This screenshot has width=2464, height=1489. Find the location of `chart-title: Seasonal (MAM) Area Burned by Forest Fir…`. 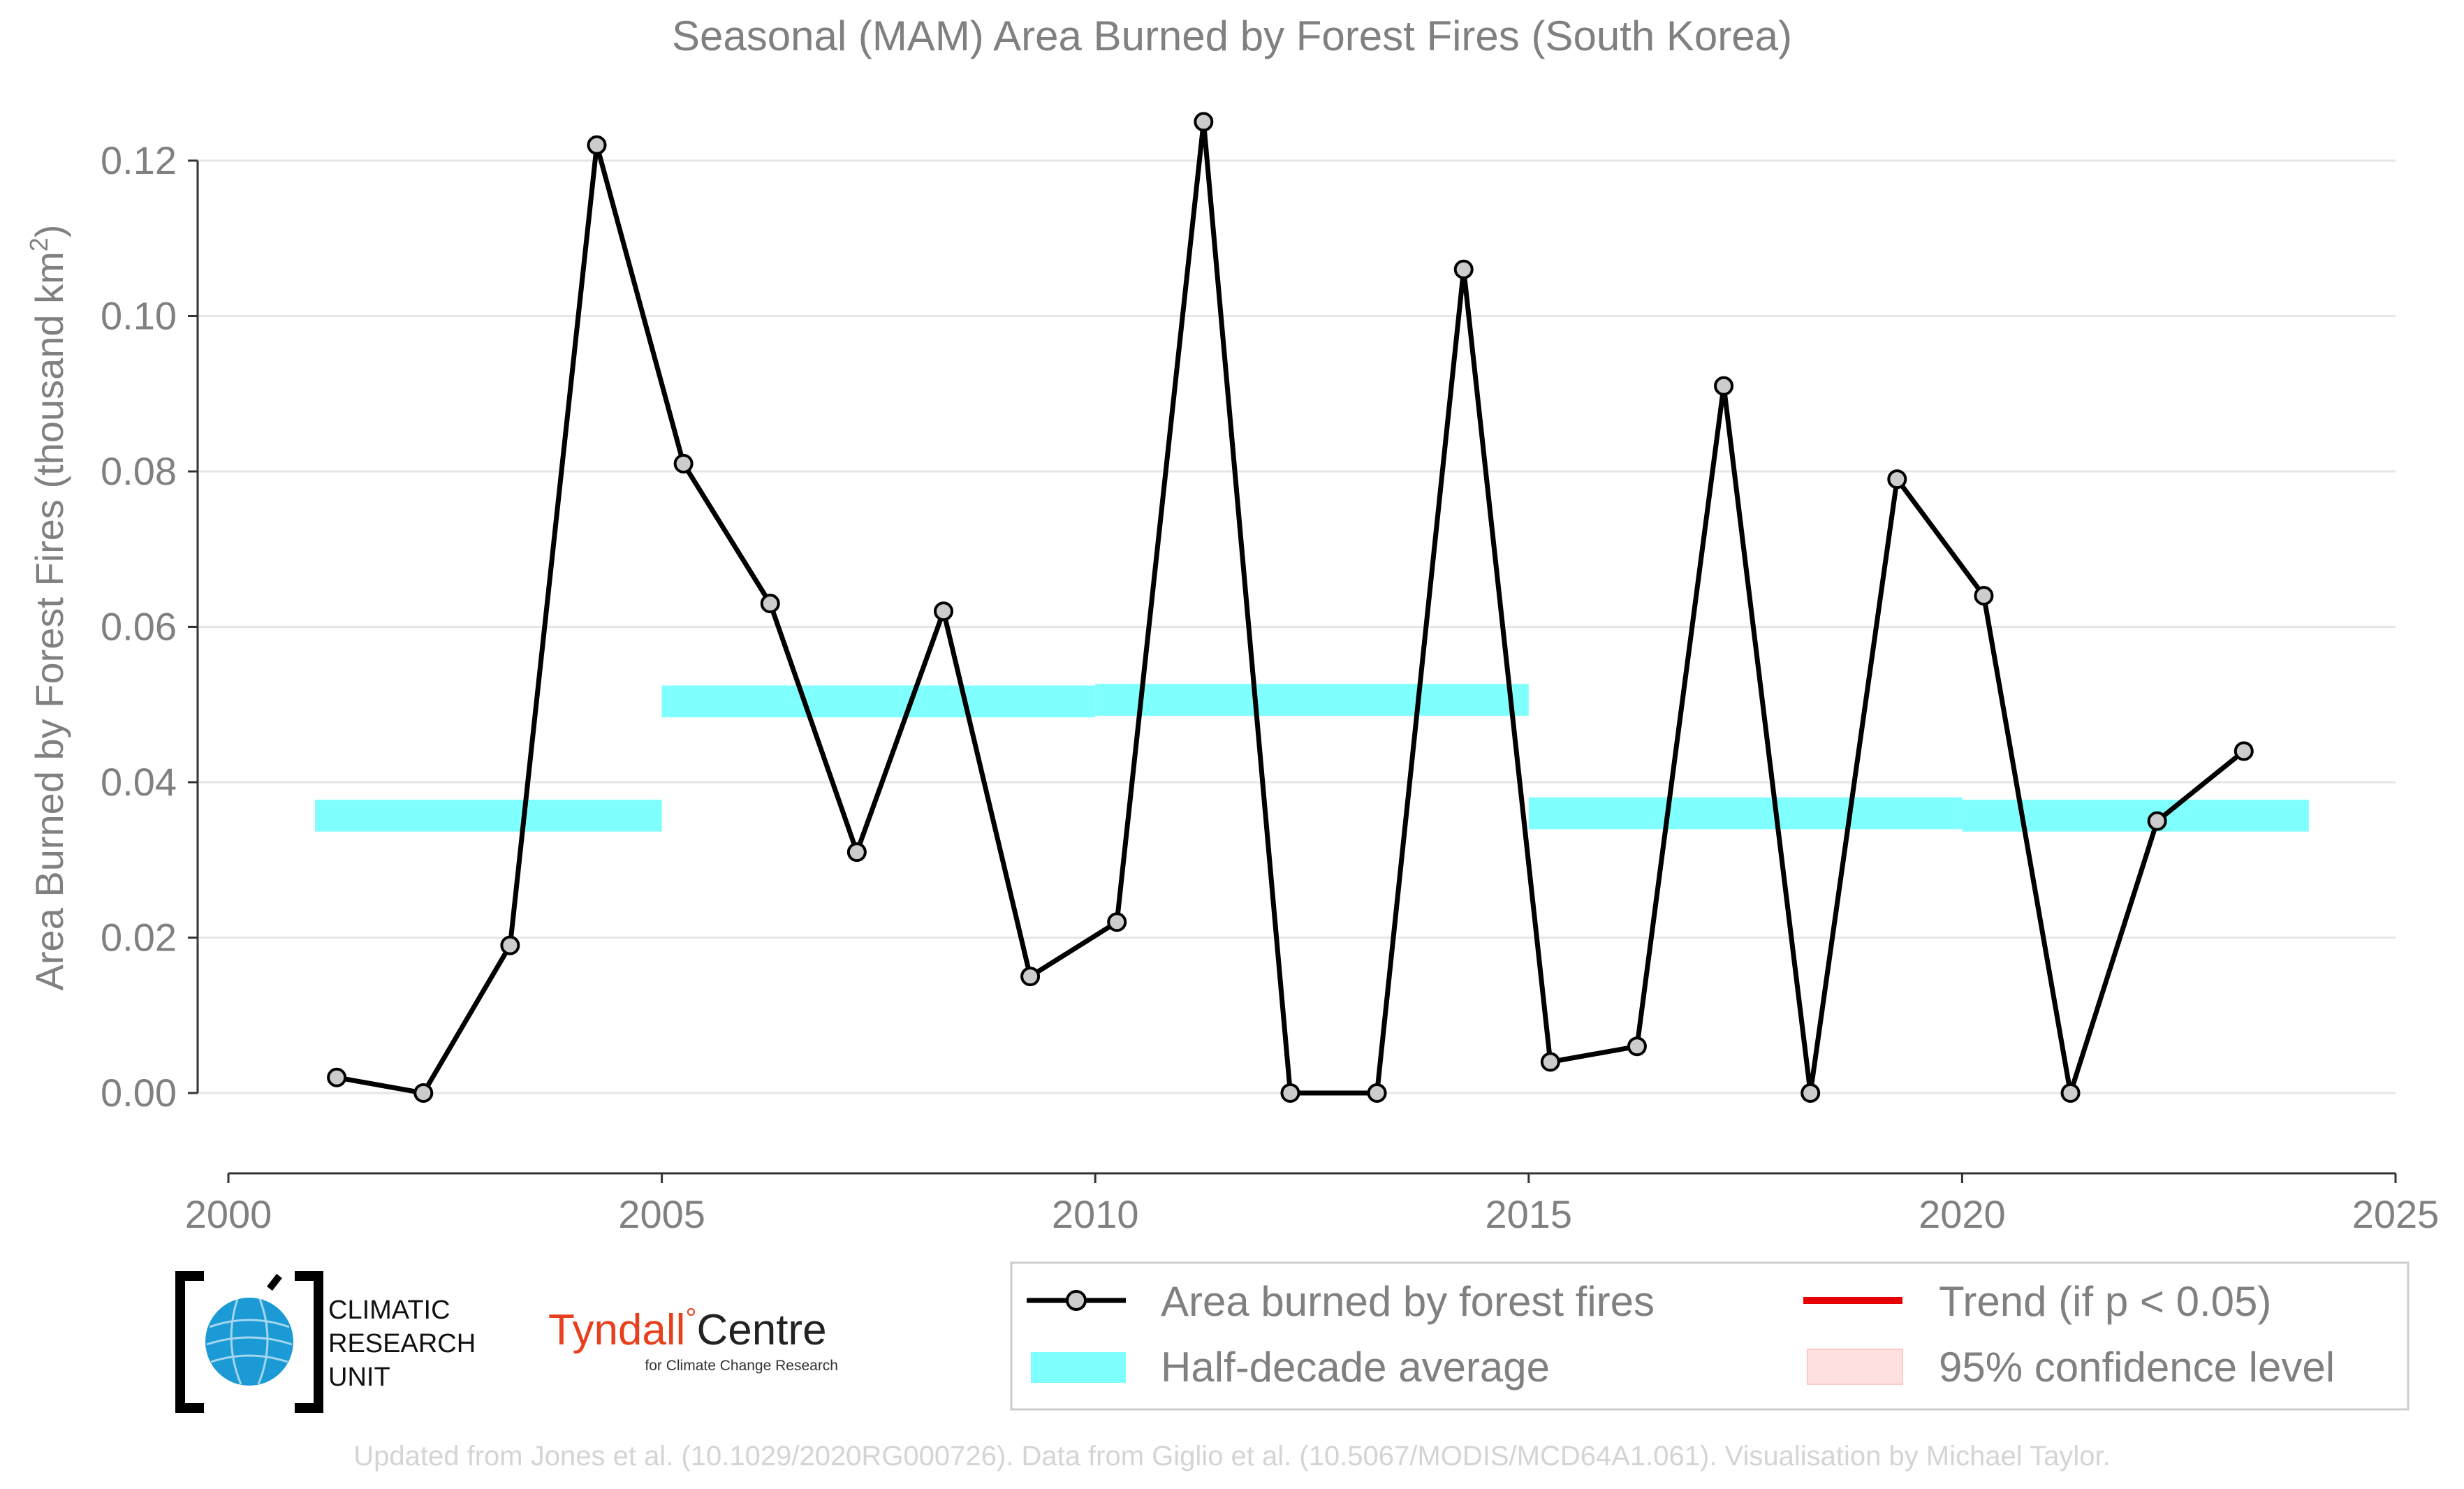

chart-title: Seasonal (MAM) Area Burned by Forest Fir… is located at coordinates (1232, 36).